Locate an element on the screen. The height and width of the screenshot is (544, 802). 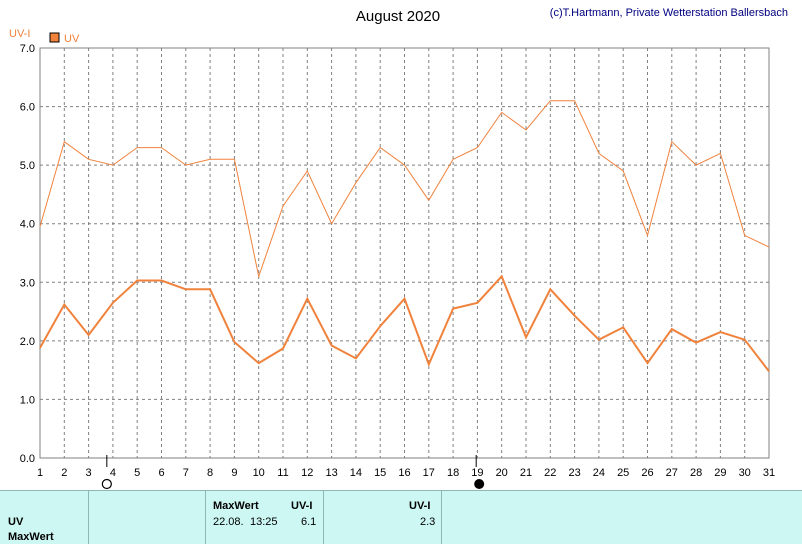
x-tick-label: 18 is located at coordinates (453, 473).